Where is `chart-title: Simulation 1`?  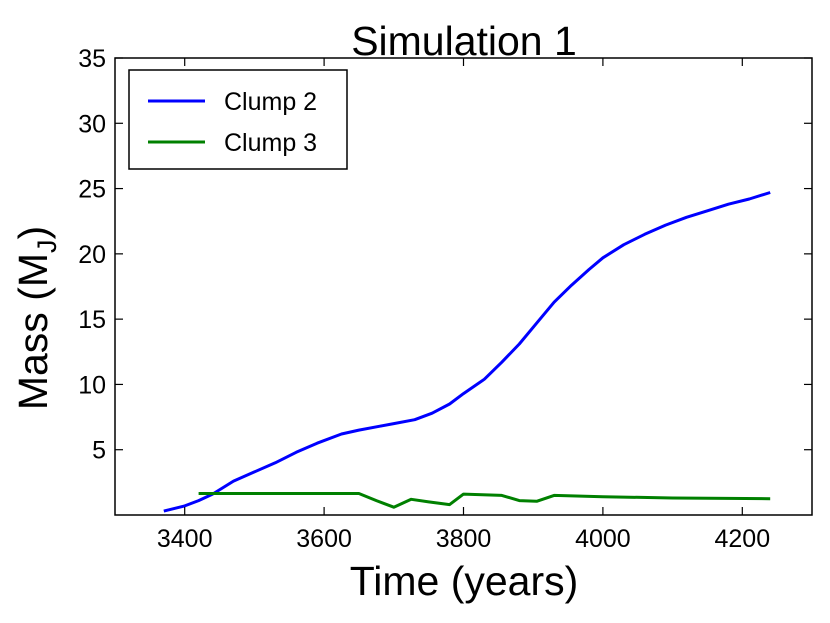 chart-title: Simulation 1 is located at coordinates (464, 41).